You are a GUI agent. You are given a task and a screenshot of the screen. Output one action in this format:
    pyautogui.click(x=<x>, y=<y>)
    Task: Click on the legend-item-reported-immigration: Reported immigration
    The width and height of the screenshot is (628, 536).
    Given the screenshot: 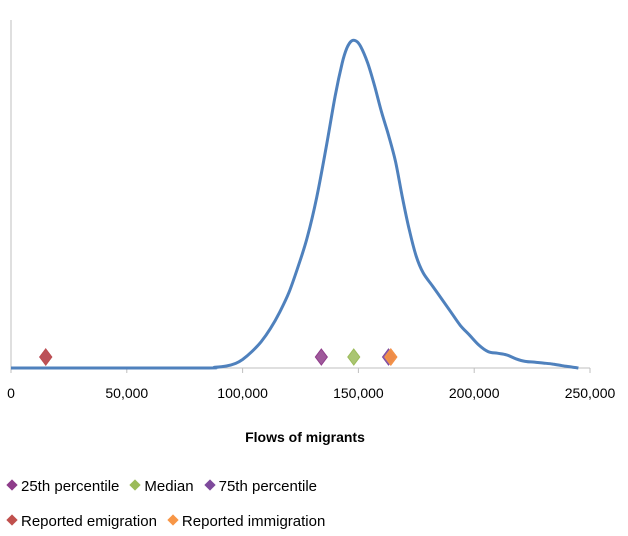 What is the action you would take?
    pyautogui.click(x=246, y=521)
    